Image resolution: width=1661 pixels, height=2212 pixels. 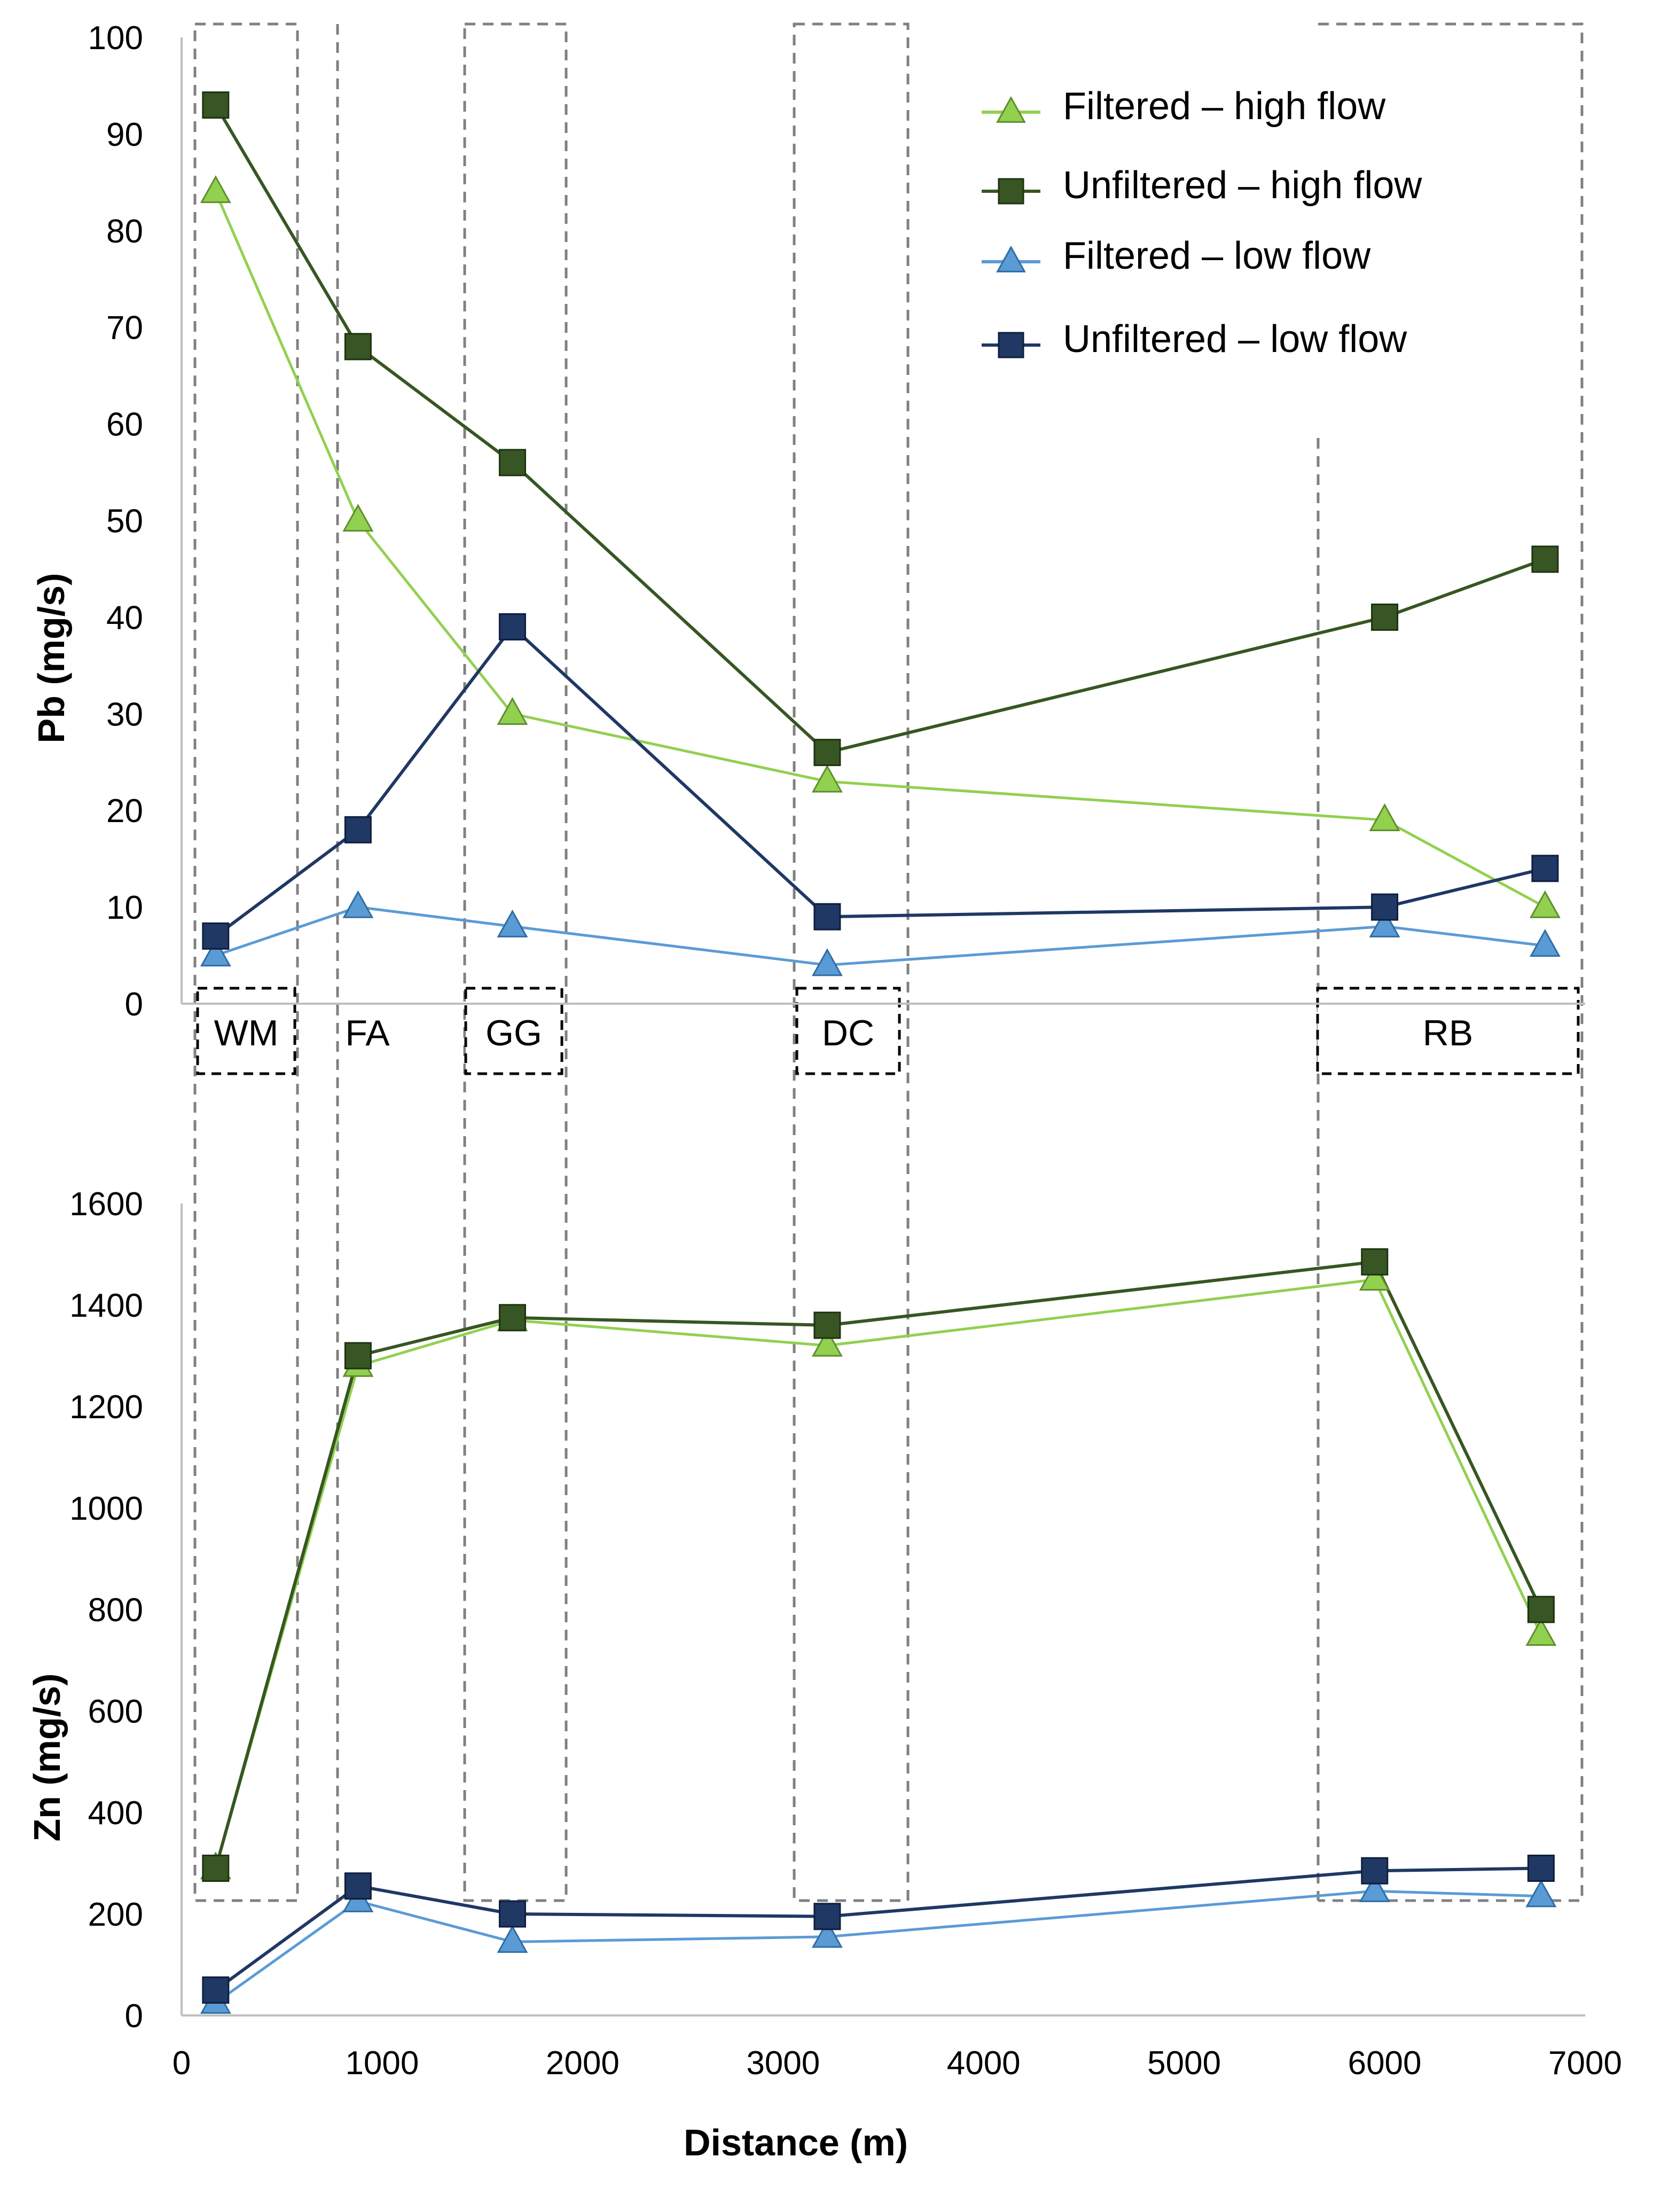 I want to click on legend-entry-unfiltered-high: Unfiltered – high flow, so click(x=1202, y=186).